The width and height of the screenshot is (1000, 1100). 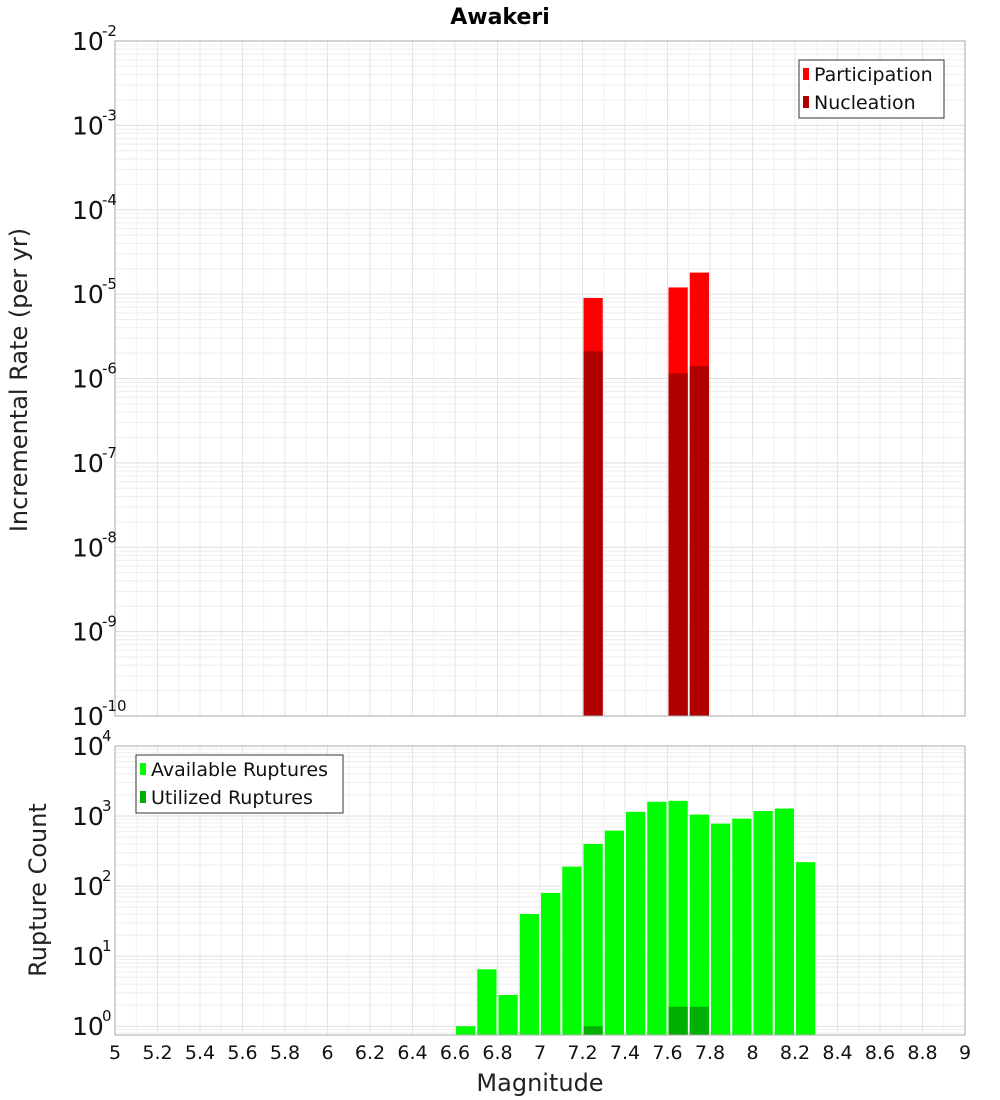 What do you see at coordinates (109, 200) in the screenshot?
I see `top-ytick-exponent: -4` at bounding box center [109, 200].